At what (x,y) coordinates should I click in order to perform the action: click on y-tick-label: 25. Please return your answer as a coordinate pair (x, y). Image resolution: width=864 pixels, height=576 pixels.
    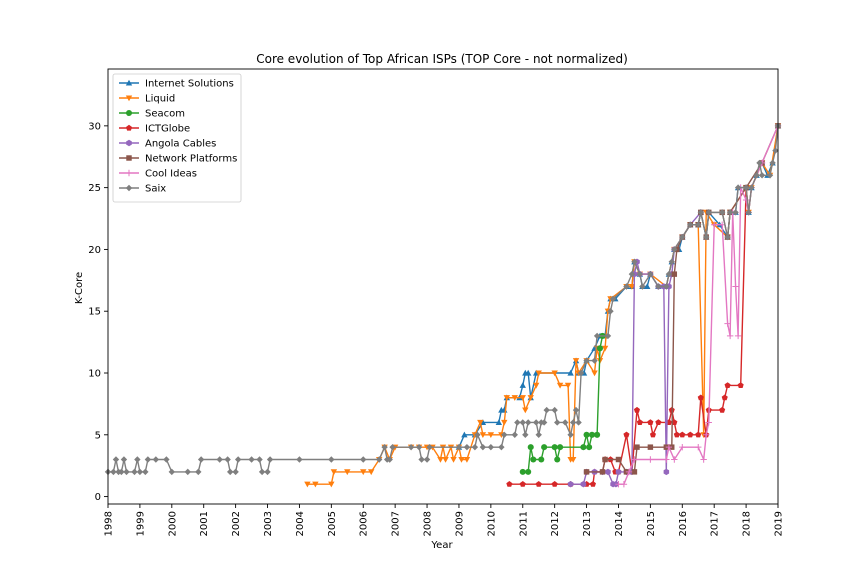
    Looking at the image, I should click on (94, 188).